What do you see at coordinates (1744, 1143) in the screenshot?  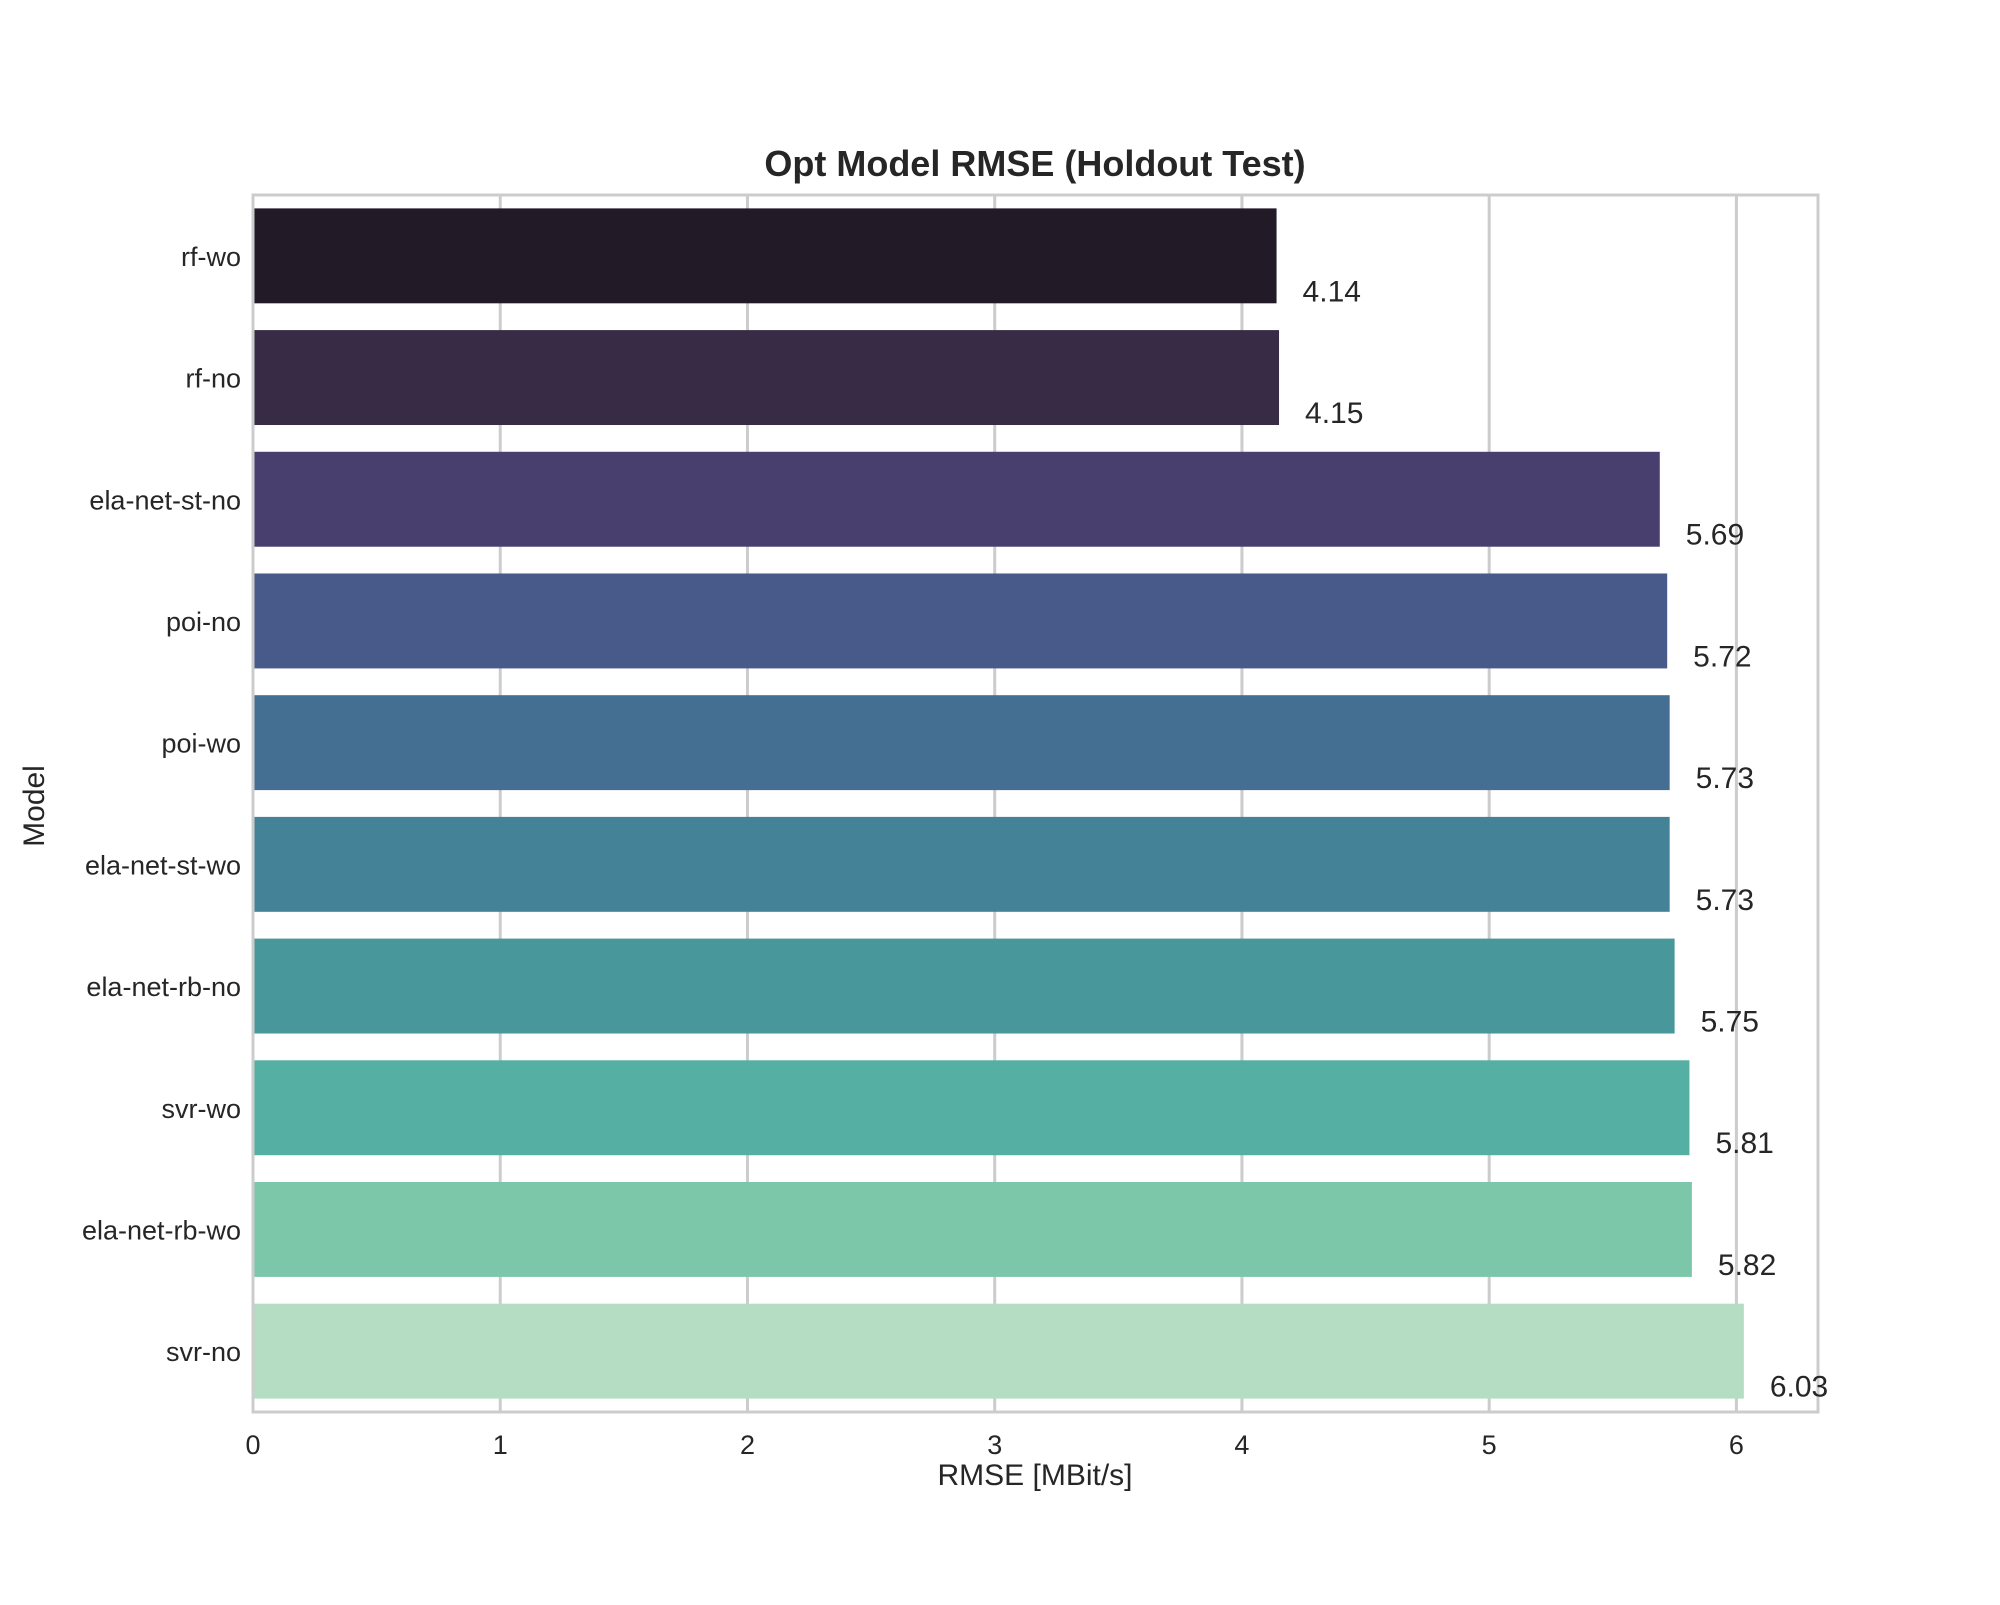 I see `data-label: 5.81` at bounding box center [1744, 1143].